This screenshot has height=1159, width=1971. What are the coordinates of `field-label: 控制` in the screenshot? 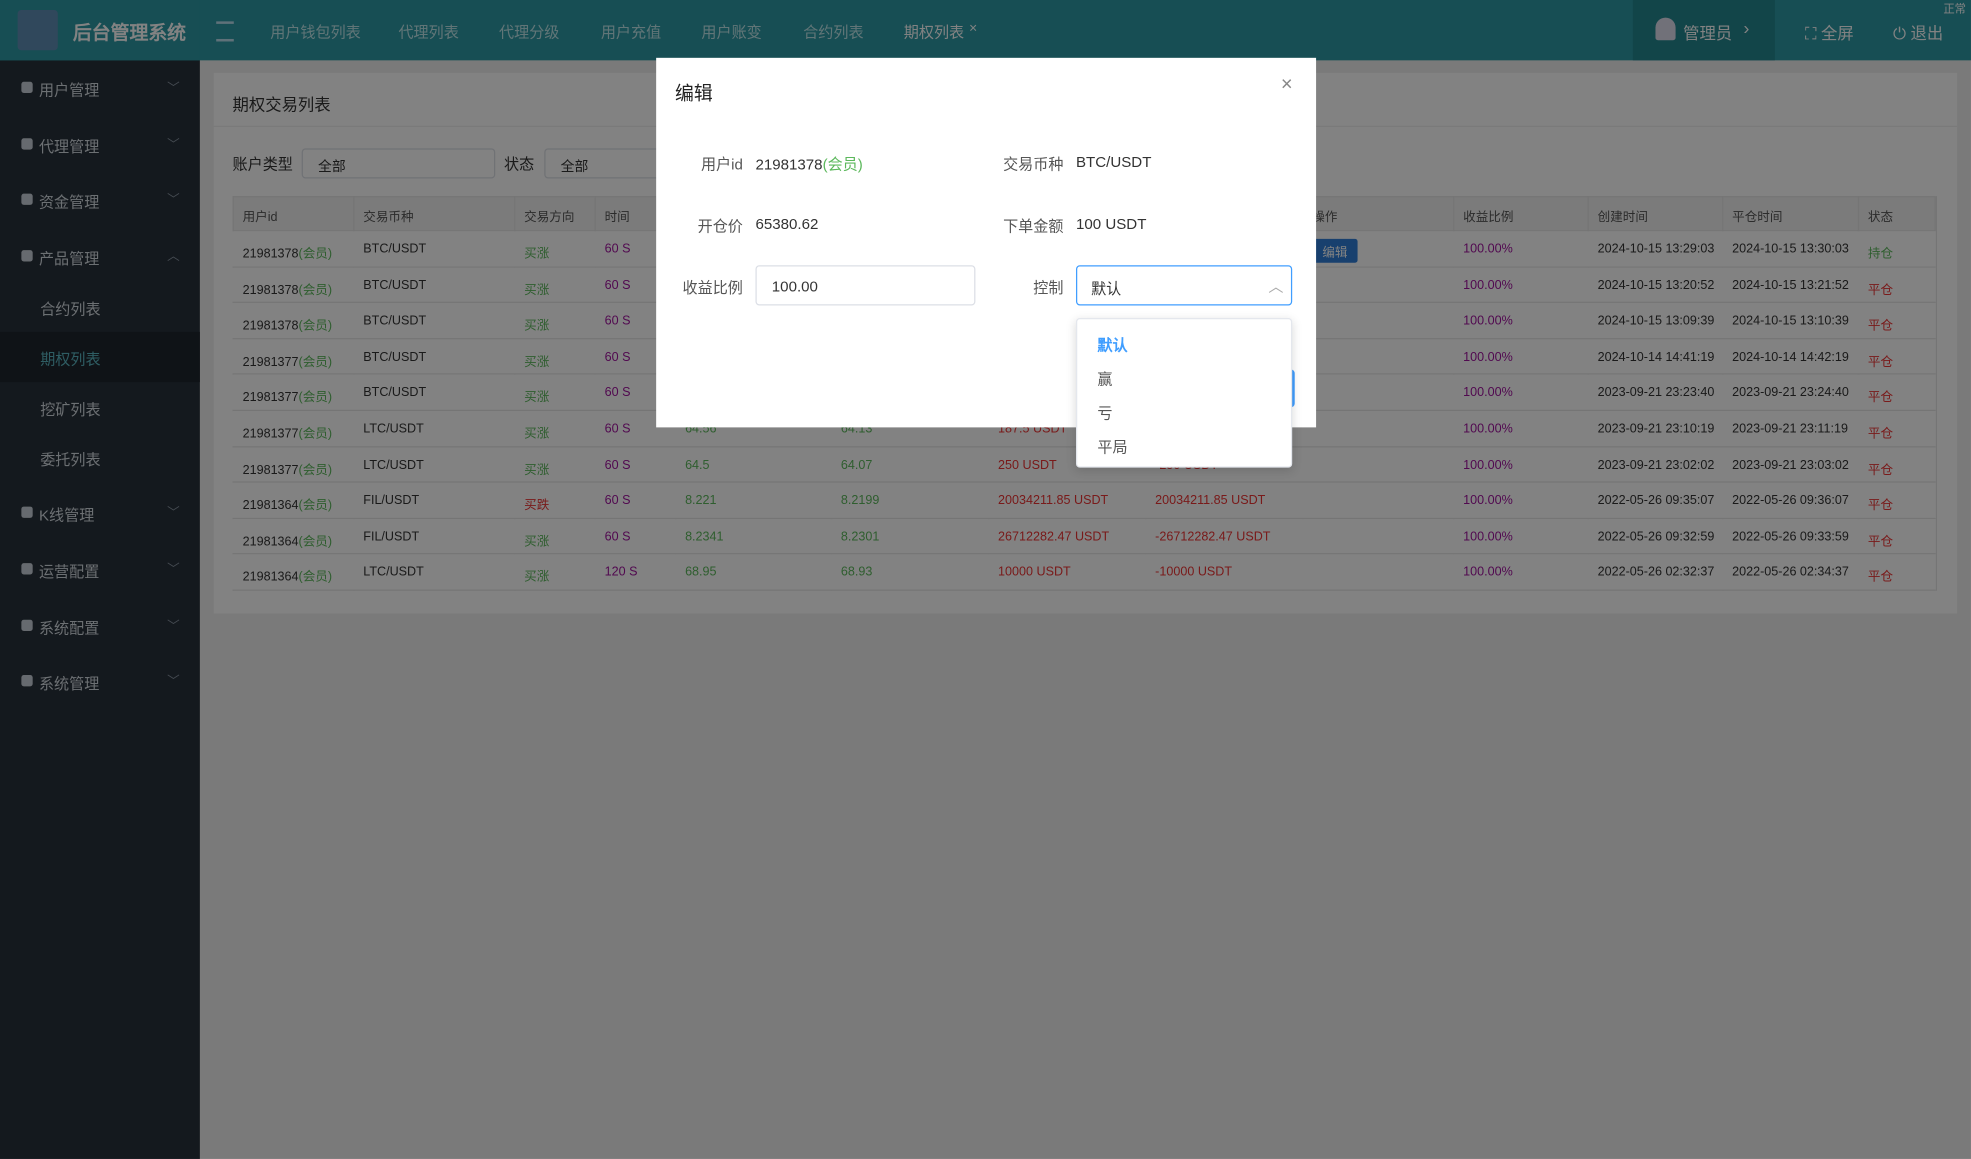 It's located at (1013, 287).